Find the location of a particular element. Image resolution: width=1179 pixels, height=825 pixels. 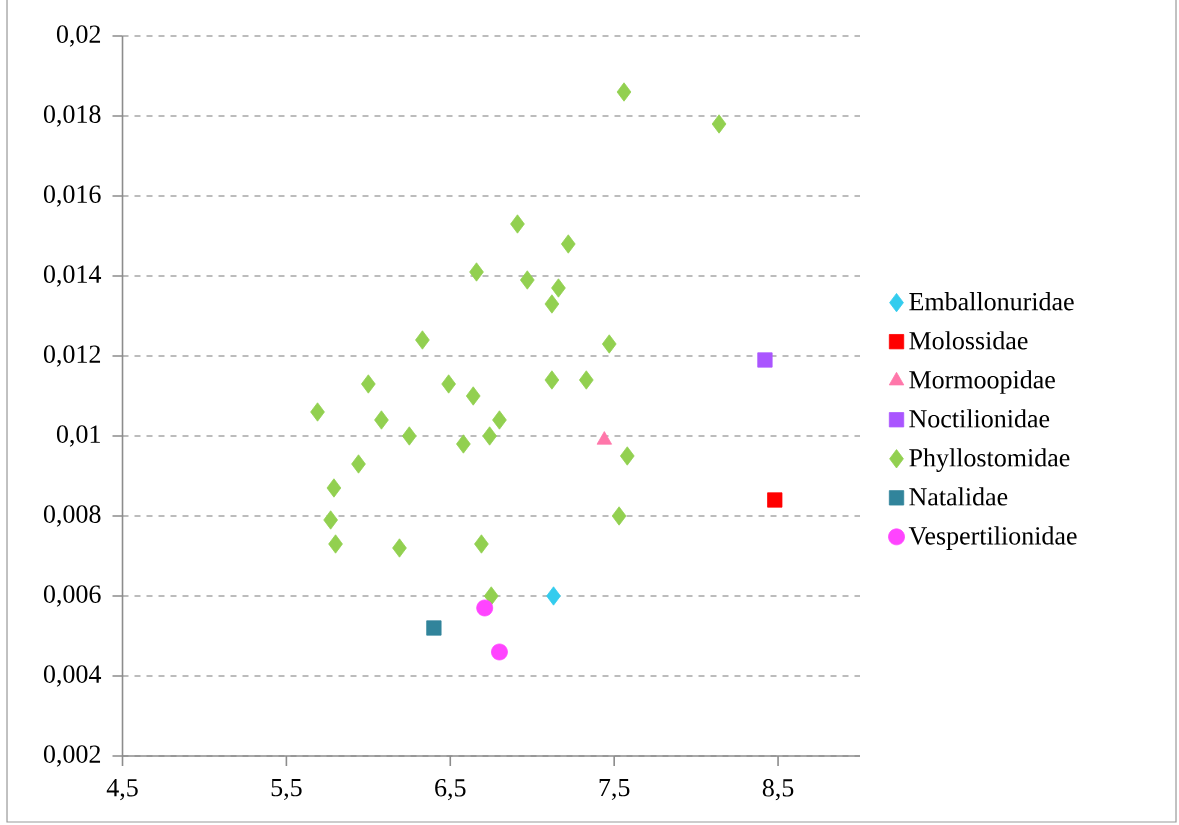

y-tick-label: 0,004 is located at coordinates (72, 676).